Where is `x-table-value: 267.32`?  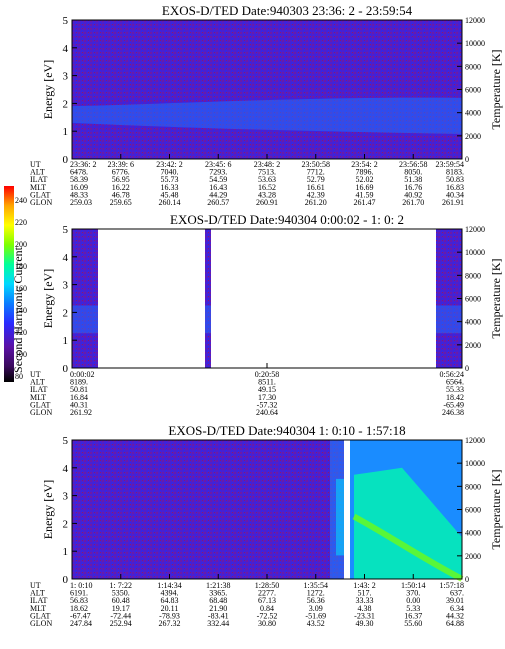 x-table-value: 267.32 is located at coordinates (170, 623).